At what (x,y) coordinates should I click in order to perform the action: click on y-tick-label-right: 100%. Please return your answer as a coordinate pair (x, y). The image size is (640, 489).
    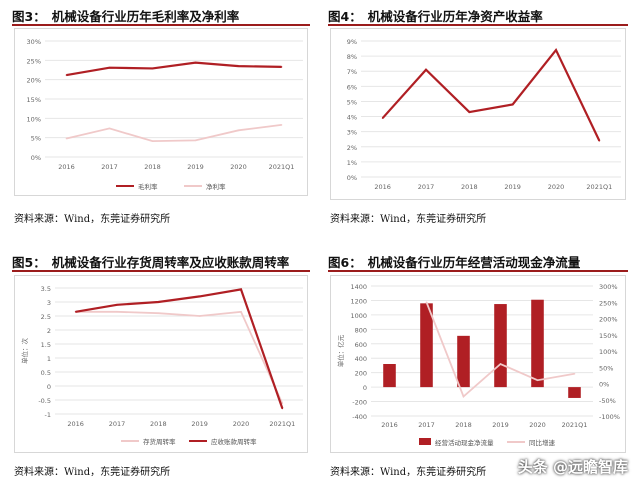
    Looking at the image, I should click on (608, 352).